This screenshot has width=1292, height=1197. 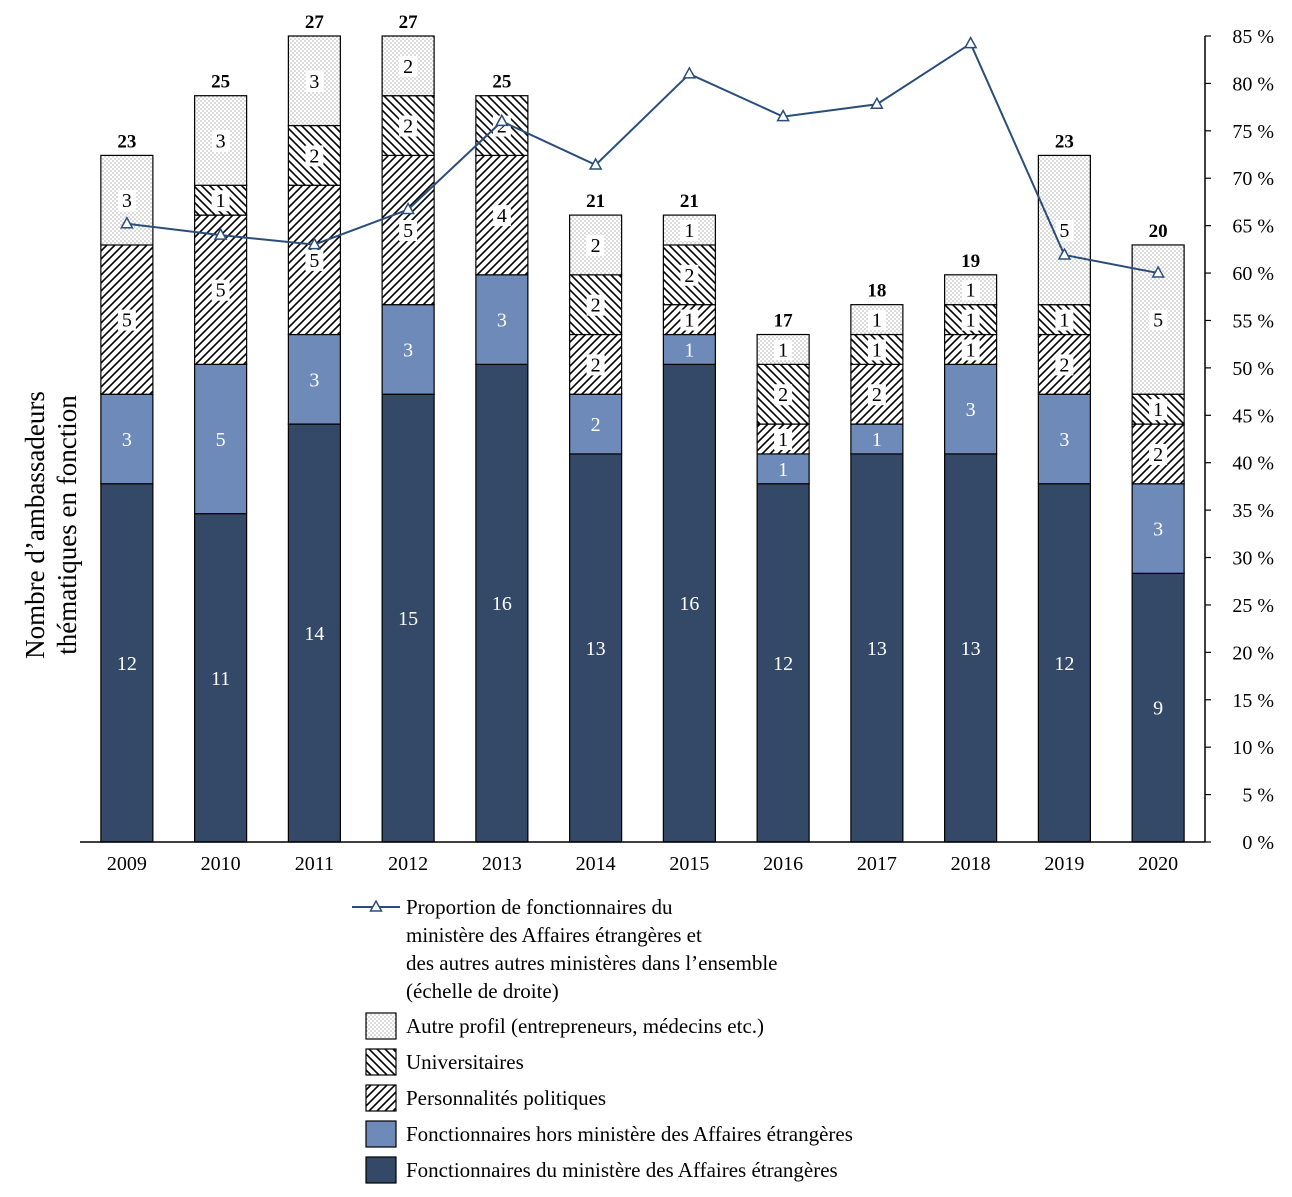 What do you see at coordinates (1258, 796) in the screenshot?
I see `right-tick-label: 5 %` at bounding box center [1258, 796].